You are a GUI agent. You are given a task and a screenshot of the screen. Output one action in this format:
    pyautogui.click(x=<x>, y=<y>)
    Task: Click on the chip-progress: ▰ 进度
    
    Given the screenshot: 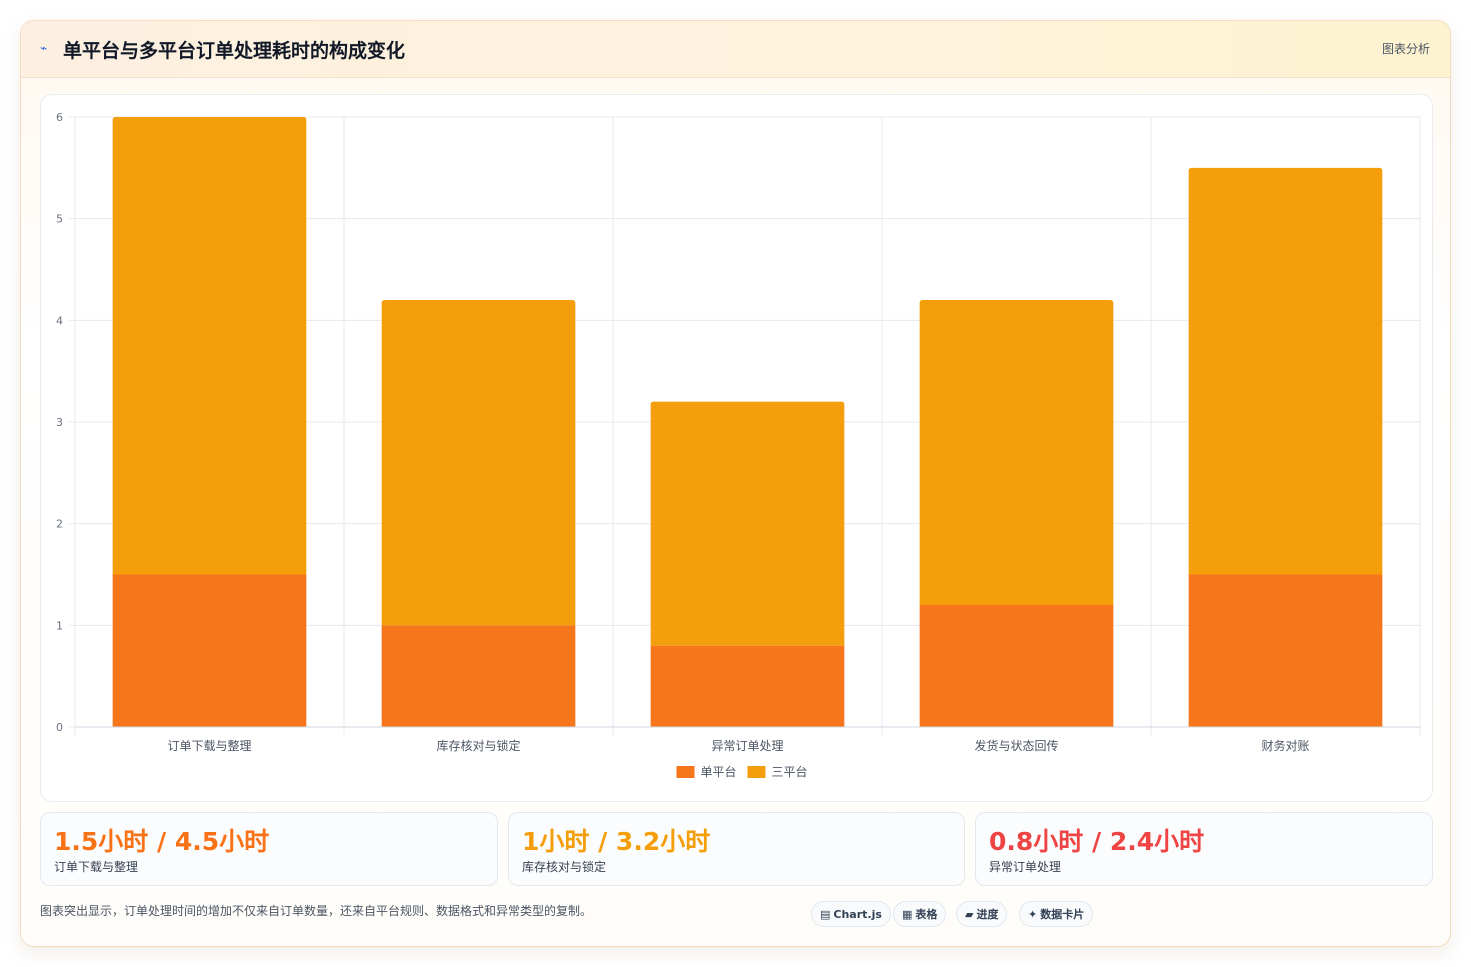 What is the action you would take?
    pyautogui.click(x=982, y=914)
    